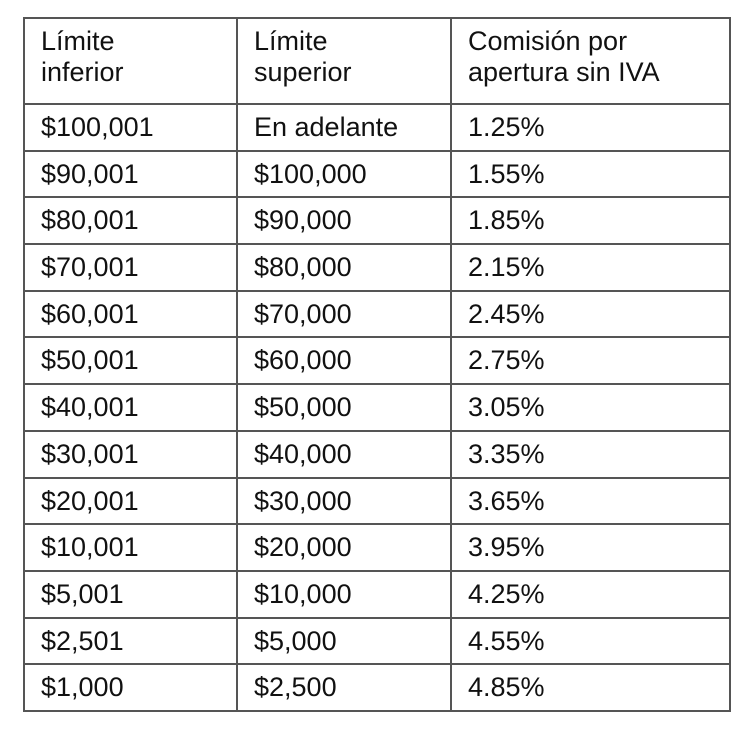 The height and width of the screenshot is (734, 748). I want to click on table-row: $80,001 $90,000 1.85%, so click(377, 221).